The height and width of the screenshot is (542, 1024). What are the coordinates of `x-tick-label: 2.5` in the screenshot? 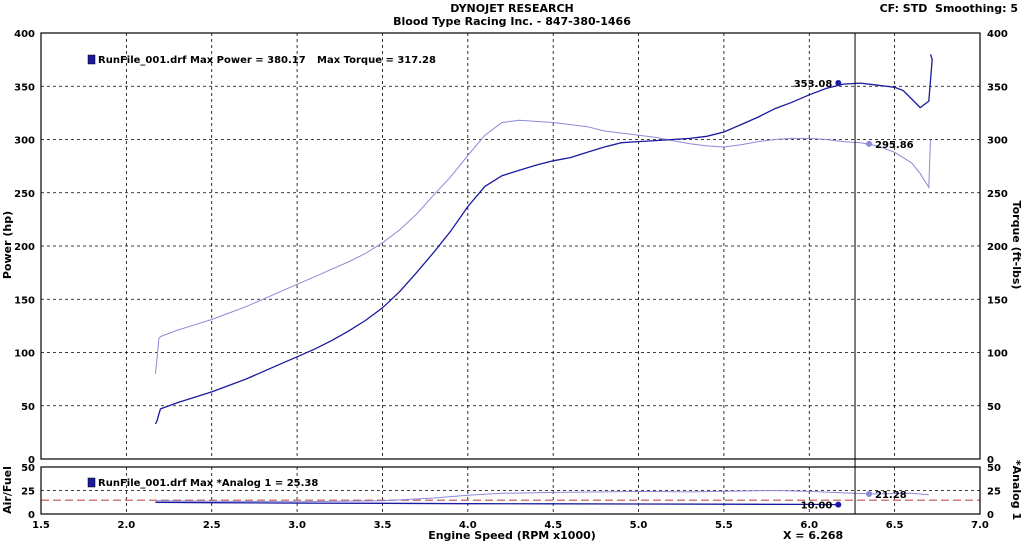 It's located at (212, 525).